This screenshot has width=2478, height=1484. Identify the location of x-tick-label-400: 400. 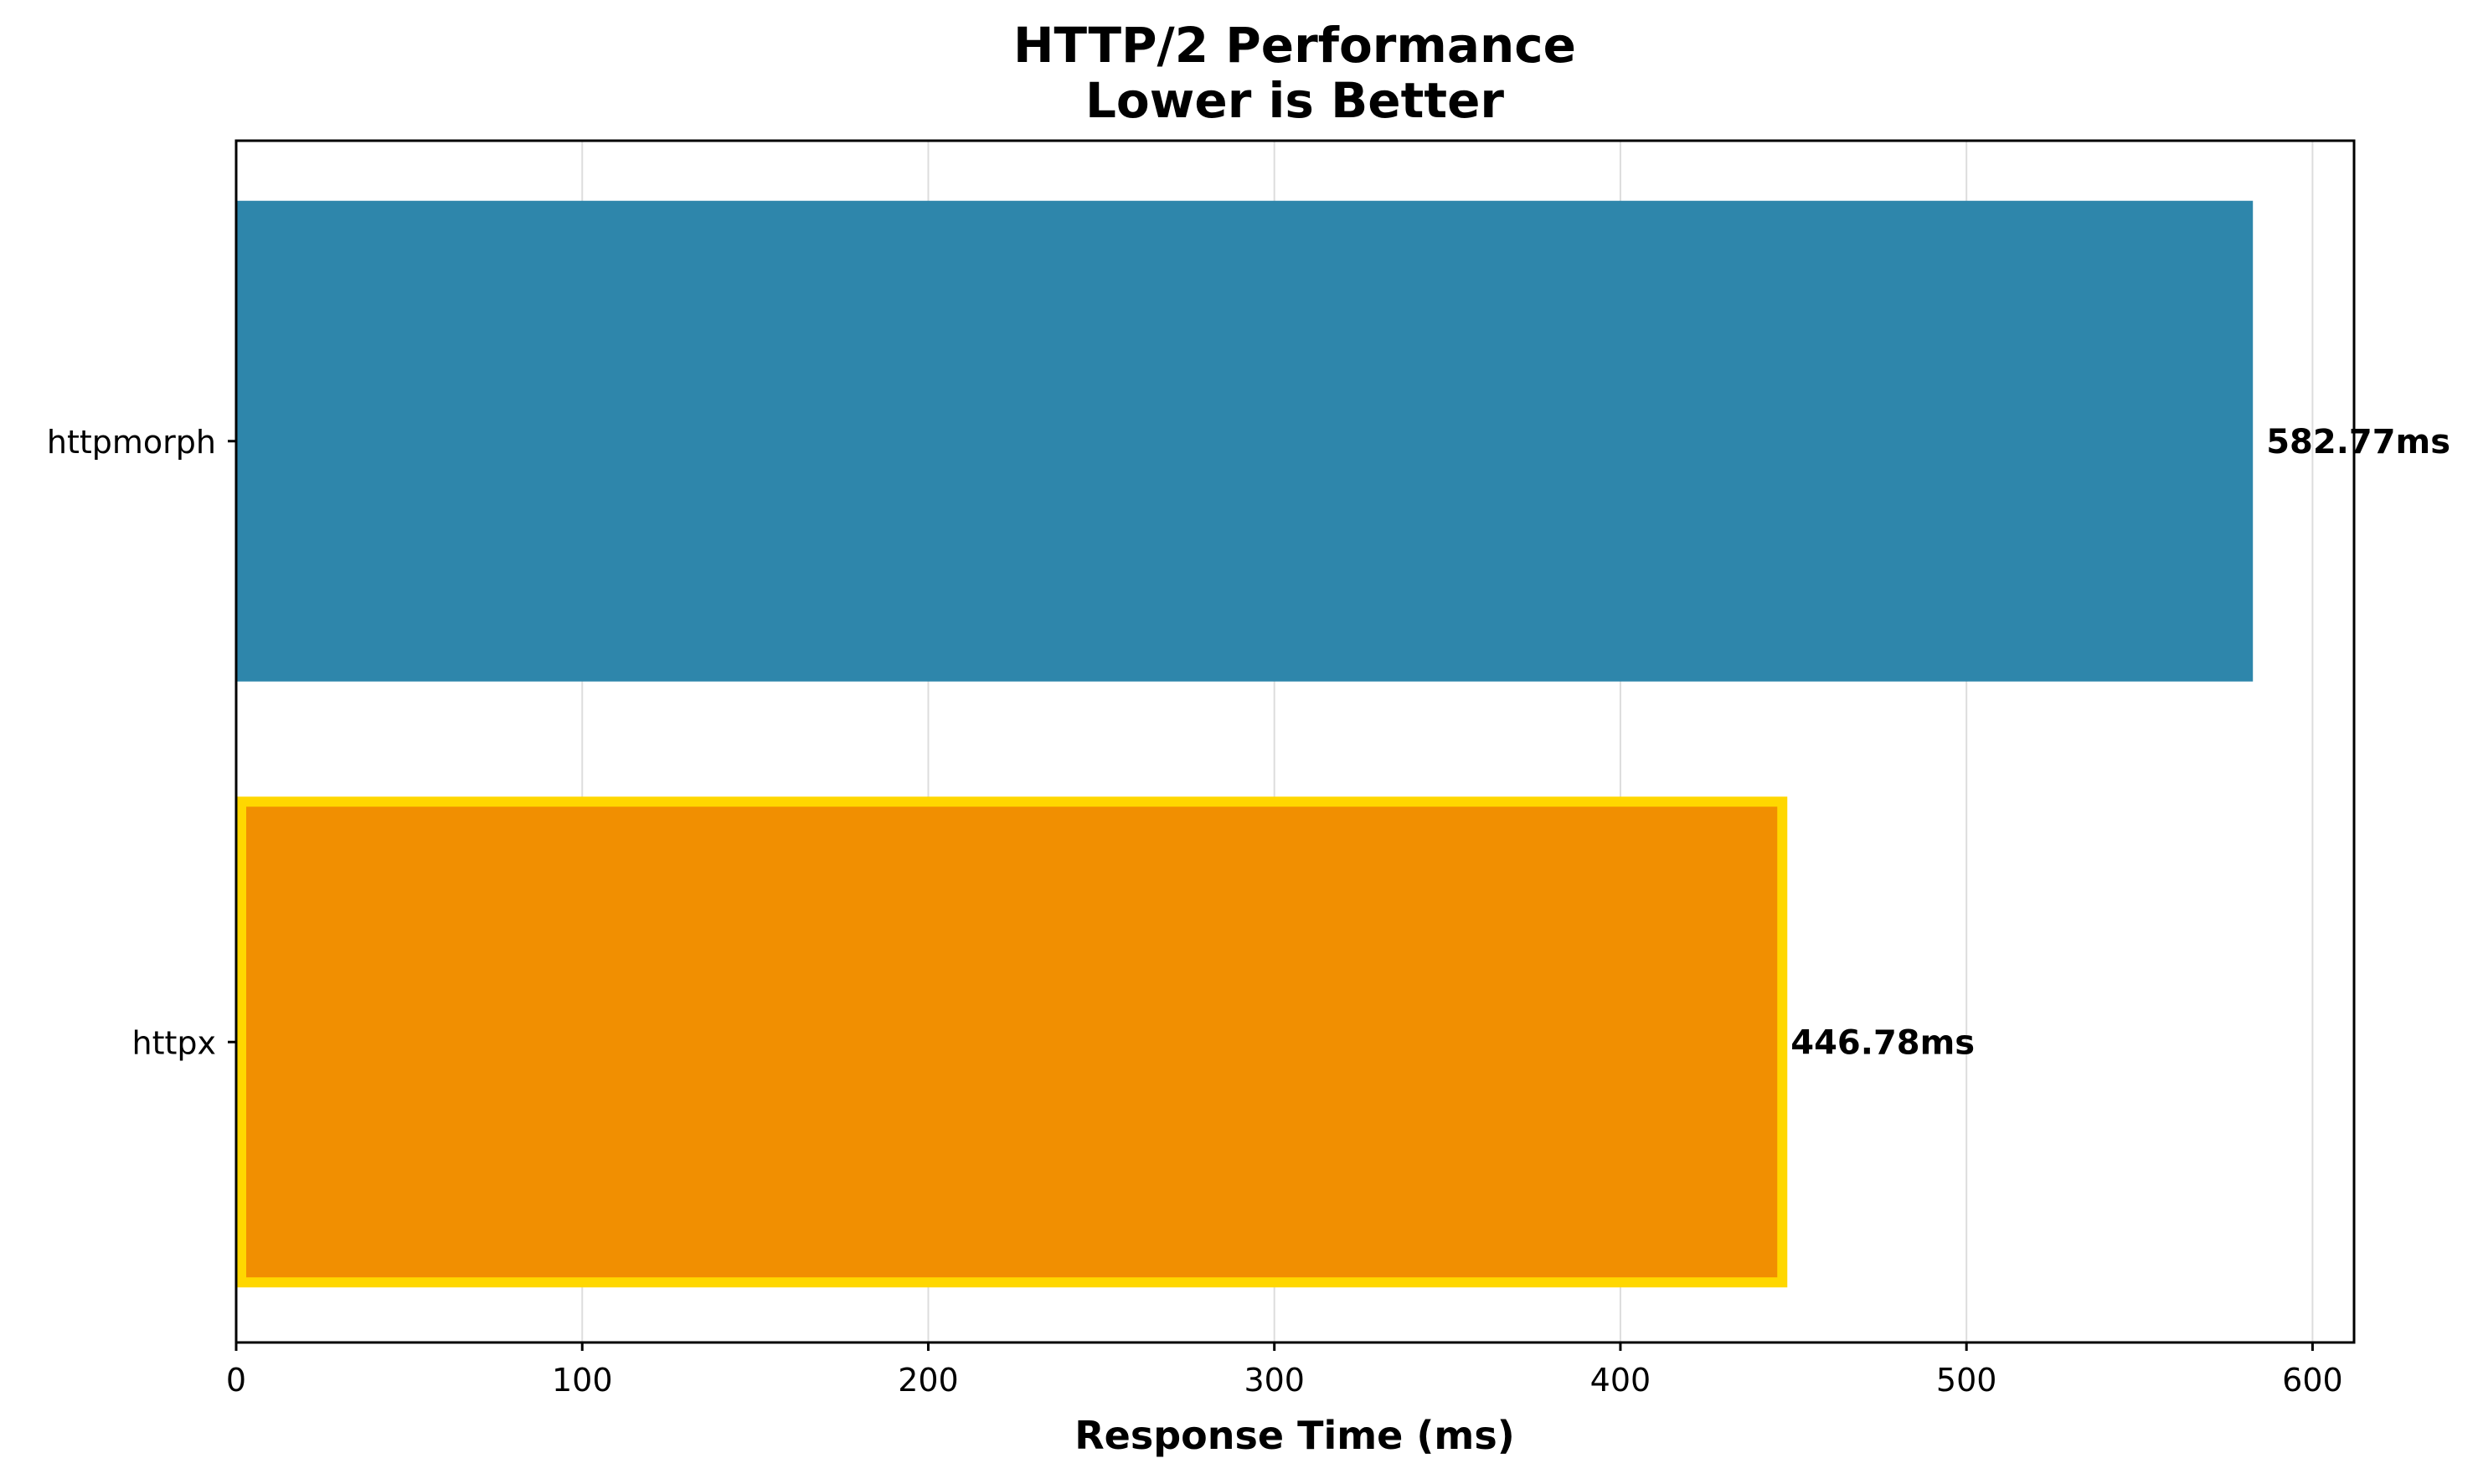
(1620, 1380).